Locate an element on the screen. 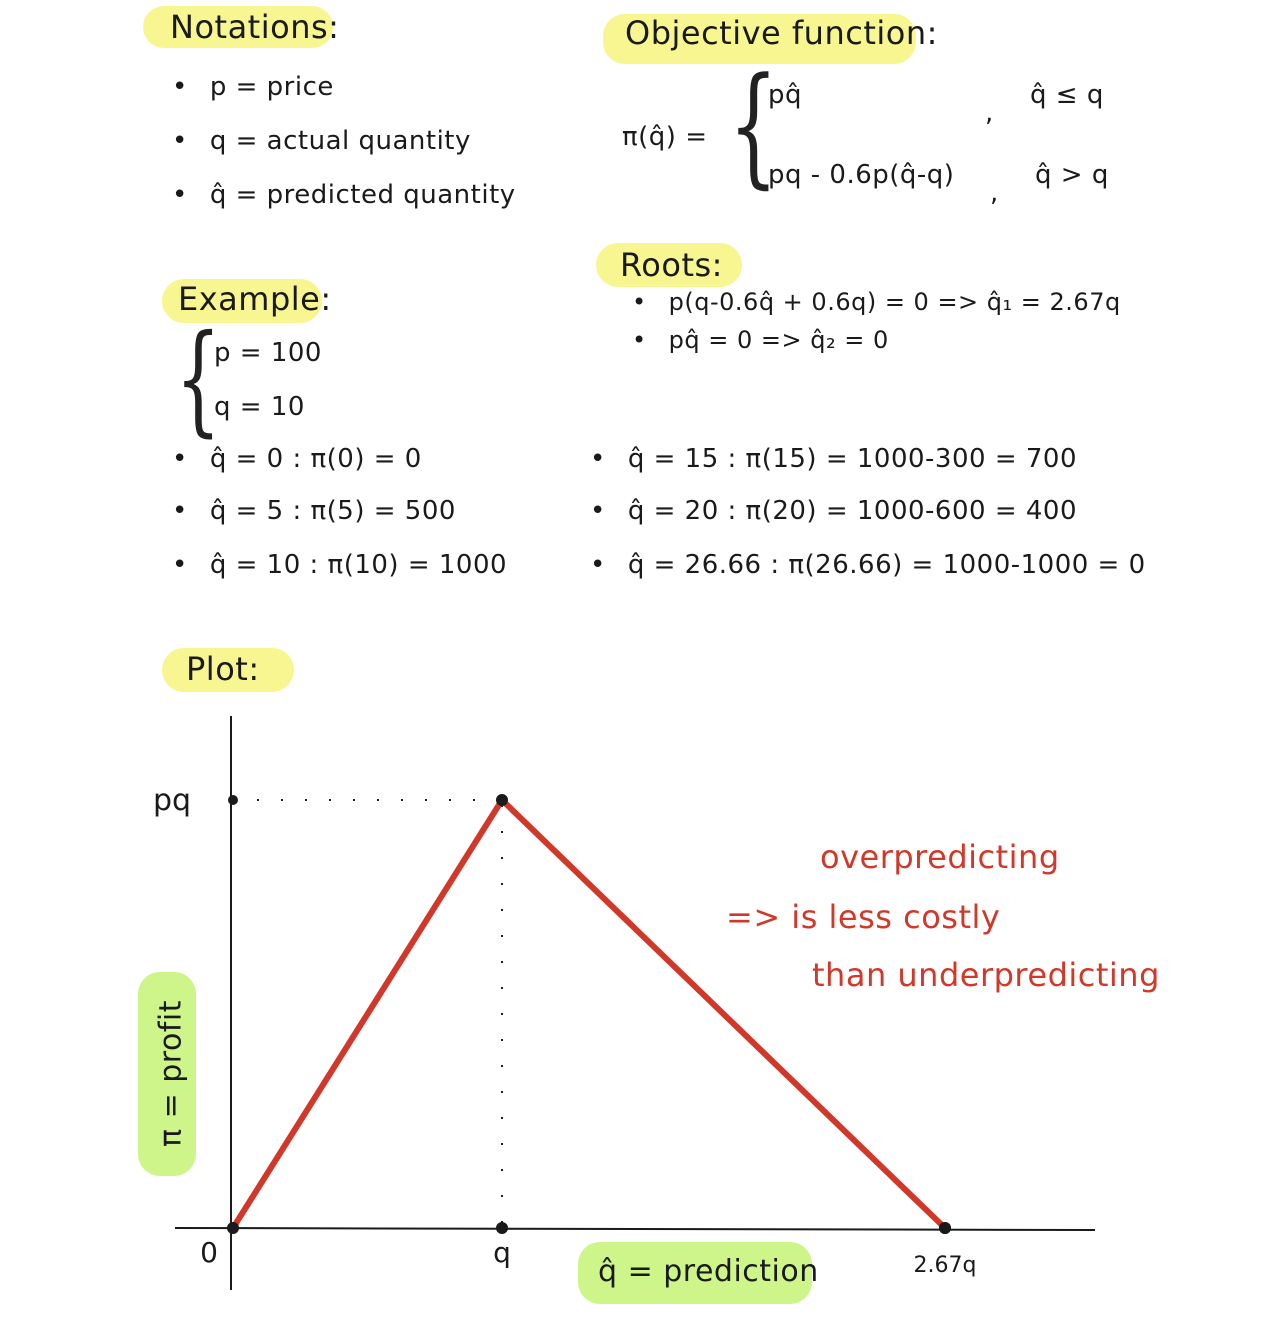 This screenshot has width=1275, height=1324. x-tick-label-2: q is located at coordinates (502, 1252).